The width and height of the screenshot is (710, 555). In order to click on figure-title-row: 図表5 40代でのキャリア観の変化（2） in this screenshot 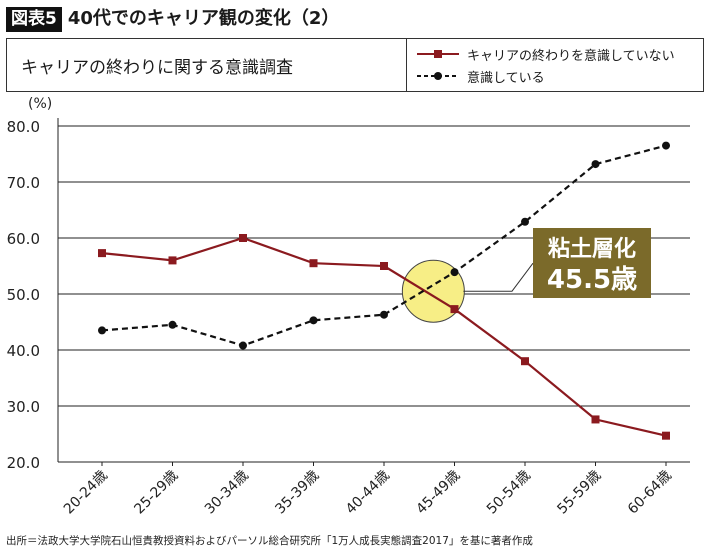, I will do `click(172, 19)`.